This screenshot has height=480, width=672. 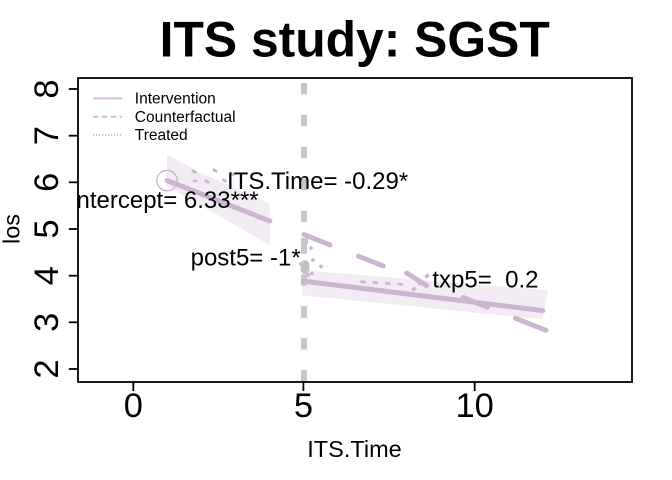 What do you see at coordinates (317, 181) in the screenshot?
I see `svg-text: ITS.Time= -0.29*` at bounding box center [317, 181].